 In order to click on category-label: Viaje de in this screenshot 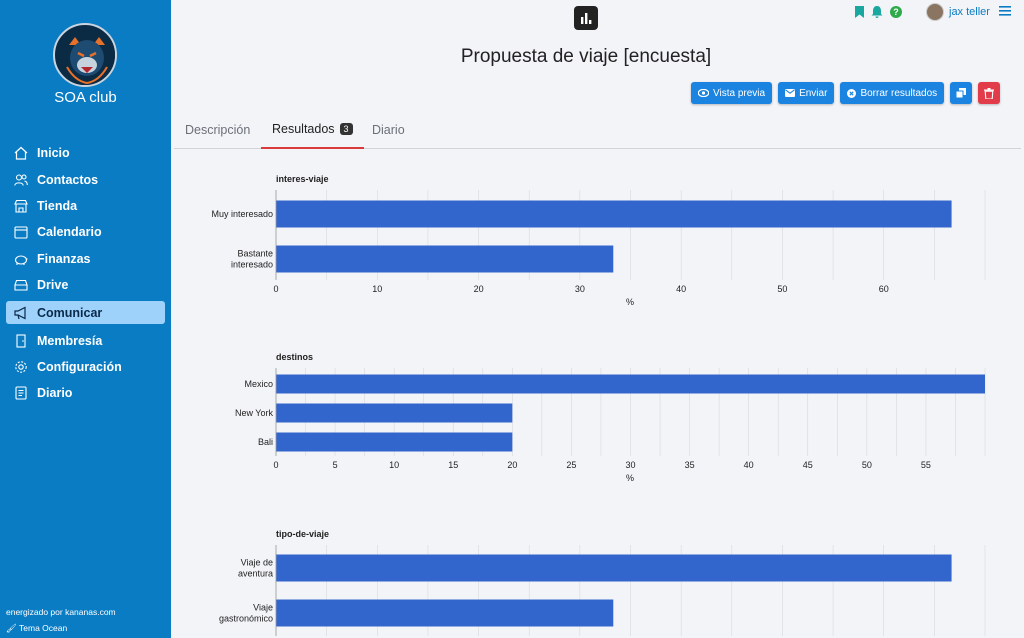, I will do `click(257, 563)`.